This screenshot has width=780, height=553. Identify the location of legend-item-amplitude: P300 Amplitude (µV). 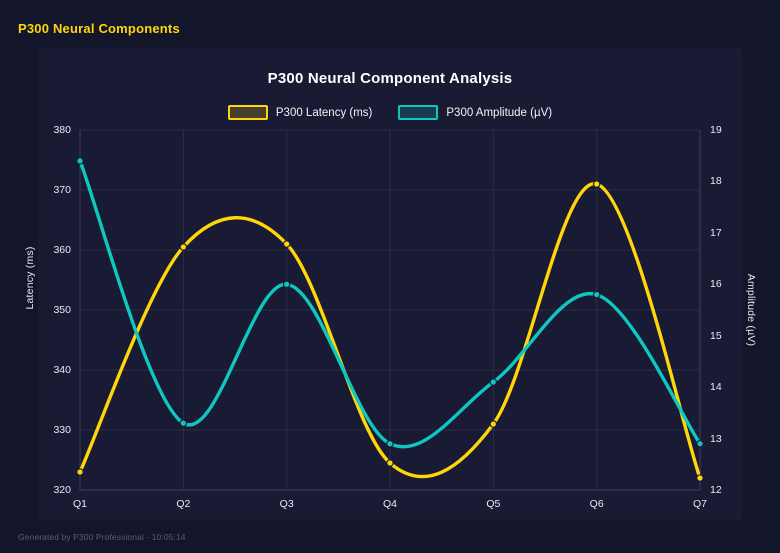
(475, 112).